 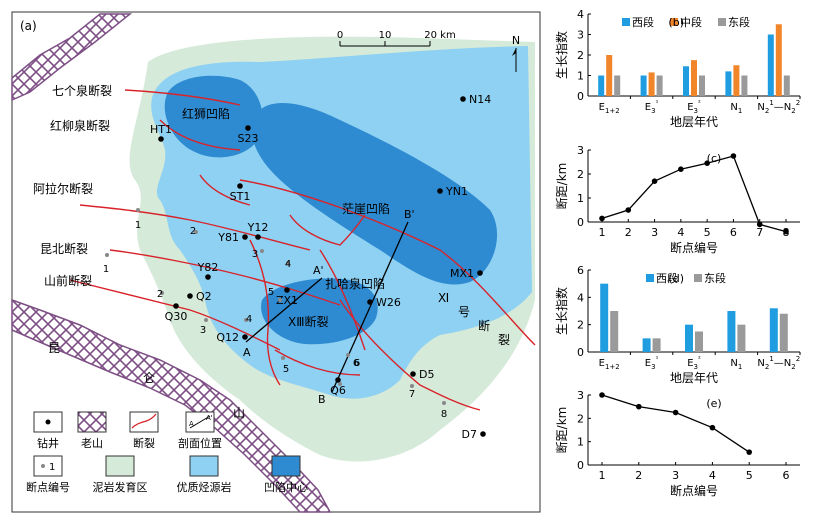 I want to click on label-xi-2: 号, so click(x=464, y=312).